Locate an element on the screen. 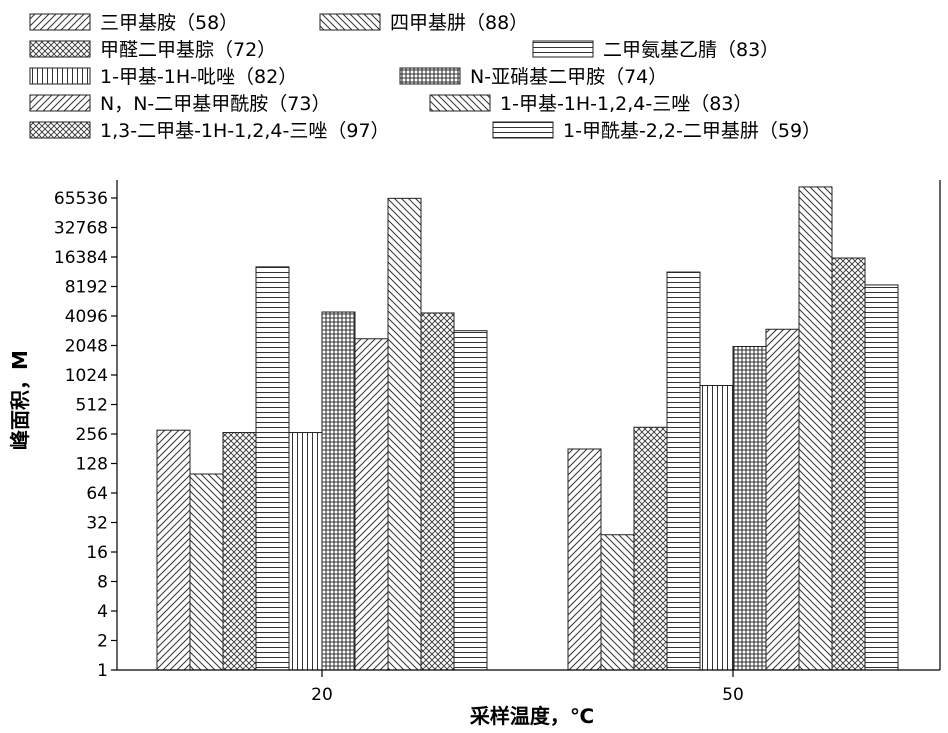 The width and height of the screenshot is (948, 733). y-tick-label: 65536 is located at coordinates (81, 199).